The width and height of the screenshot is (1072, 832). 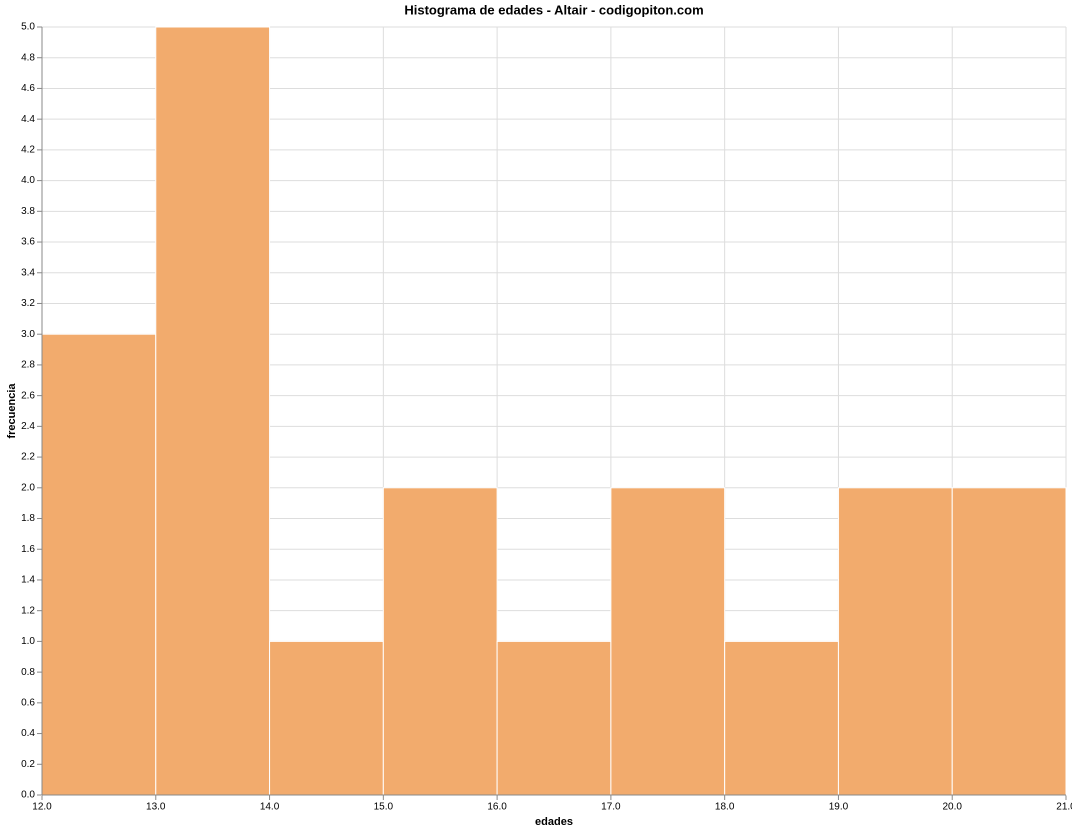 What do you see at coordinates (839, 807) in the screenshot?
I see `x-tick-label: 19.0` at bounding box center [839, 807].